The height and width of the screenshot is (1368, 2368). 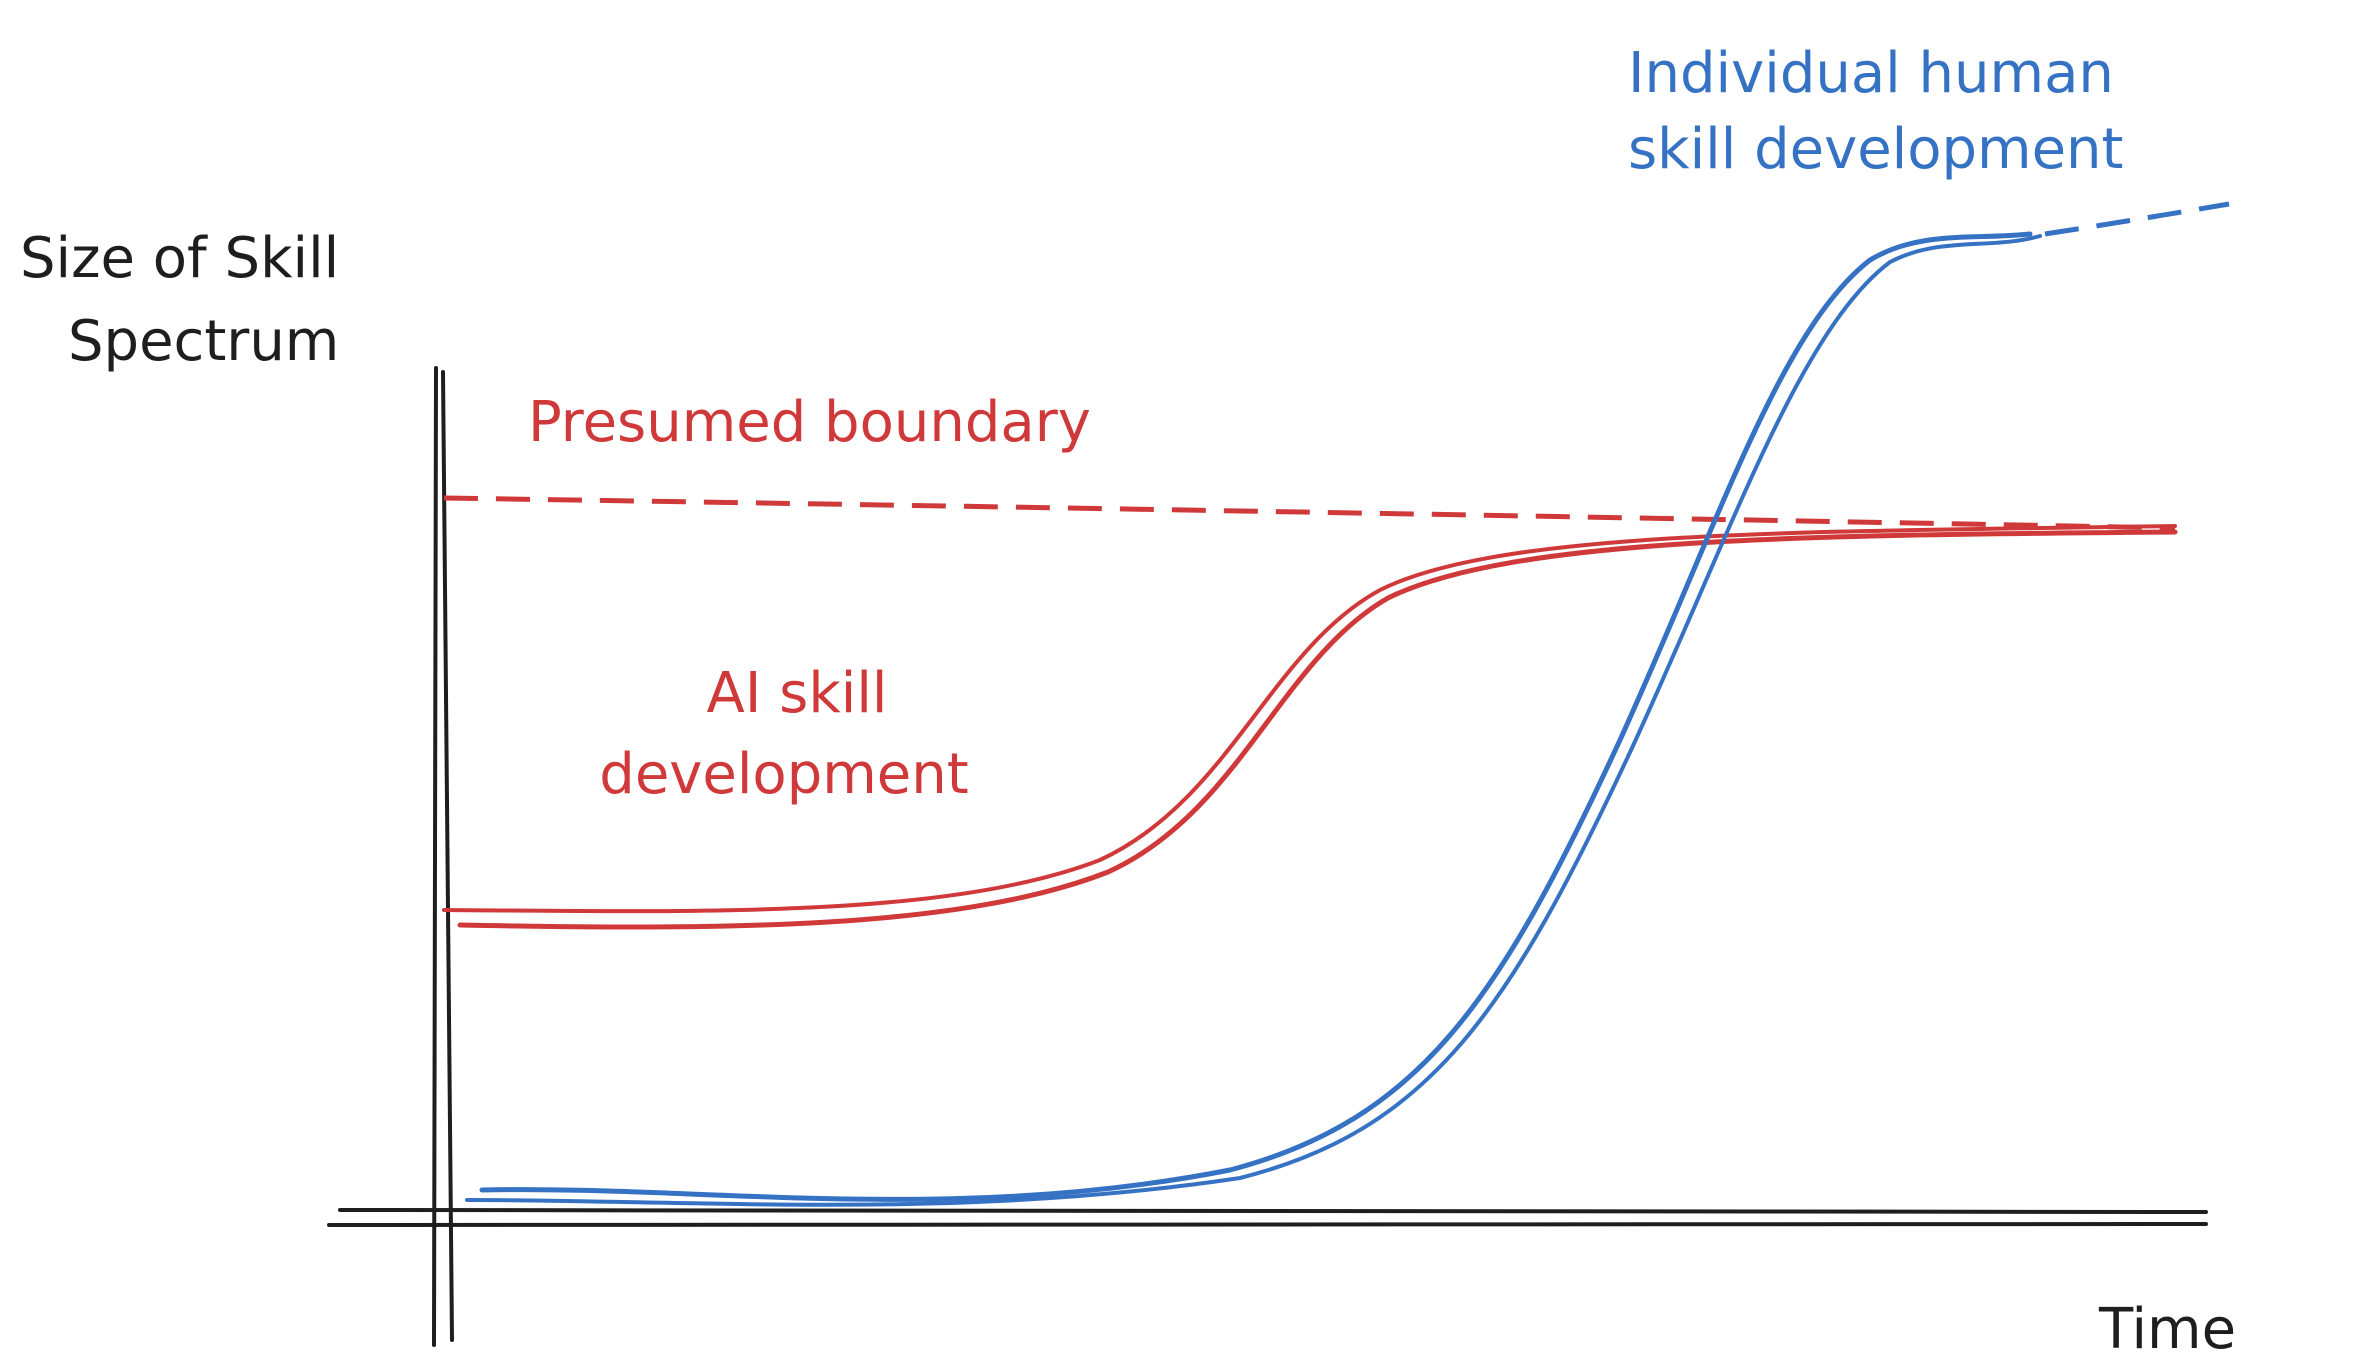 What do you see at coordinates (783, 774) in the screenshot?
I see `ai-label: development` at bounding box center [783, 774].